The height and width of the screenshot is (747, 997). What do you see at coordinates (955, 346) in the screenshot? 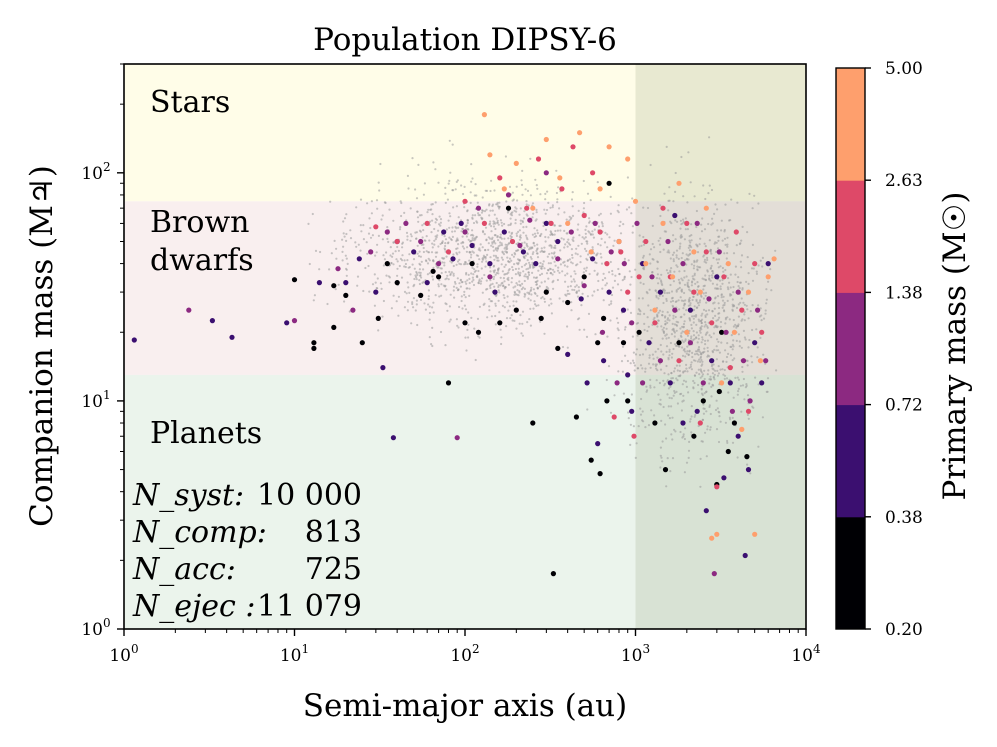
I see `colorbar-label: Primary mass (M☉)` at bounding box center [955, 346].